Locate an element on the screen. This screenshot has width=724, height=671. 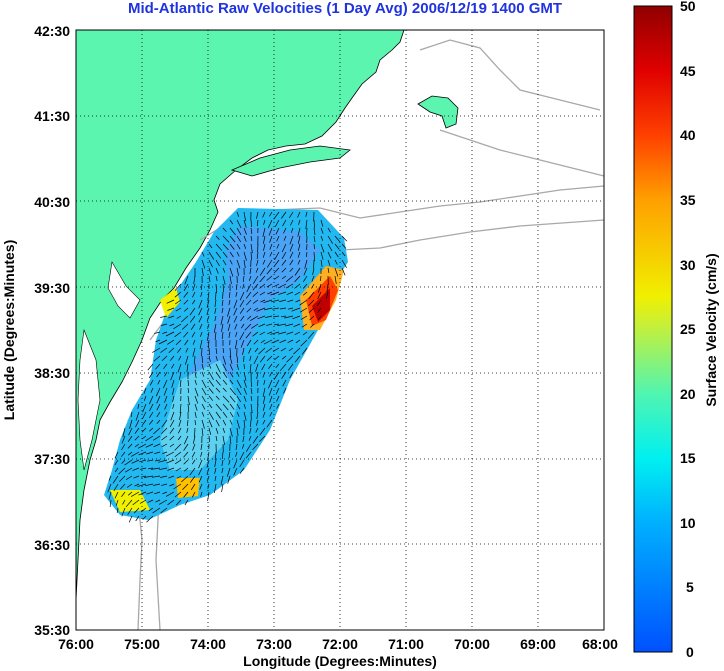
x-tick-label: 72:00 is located at coordinates (340, 644).